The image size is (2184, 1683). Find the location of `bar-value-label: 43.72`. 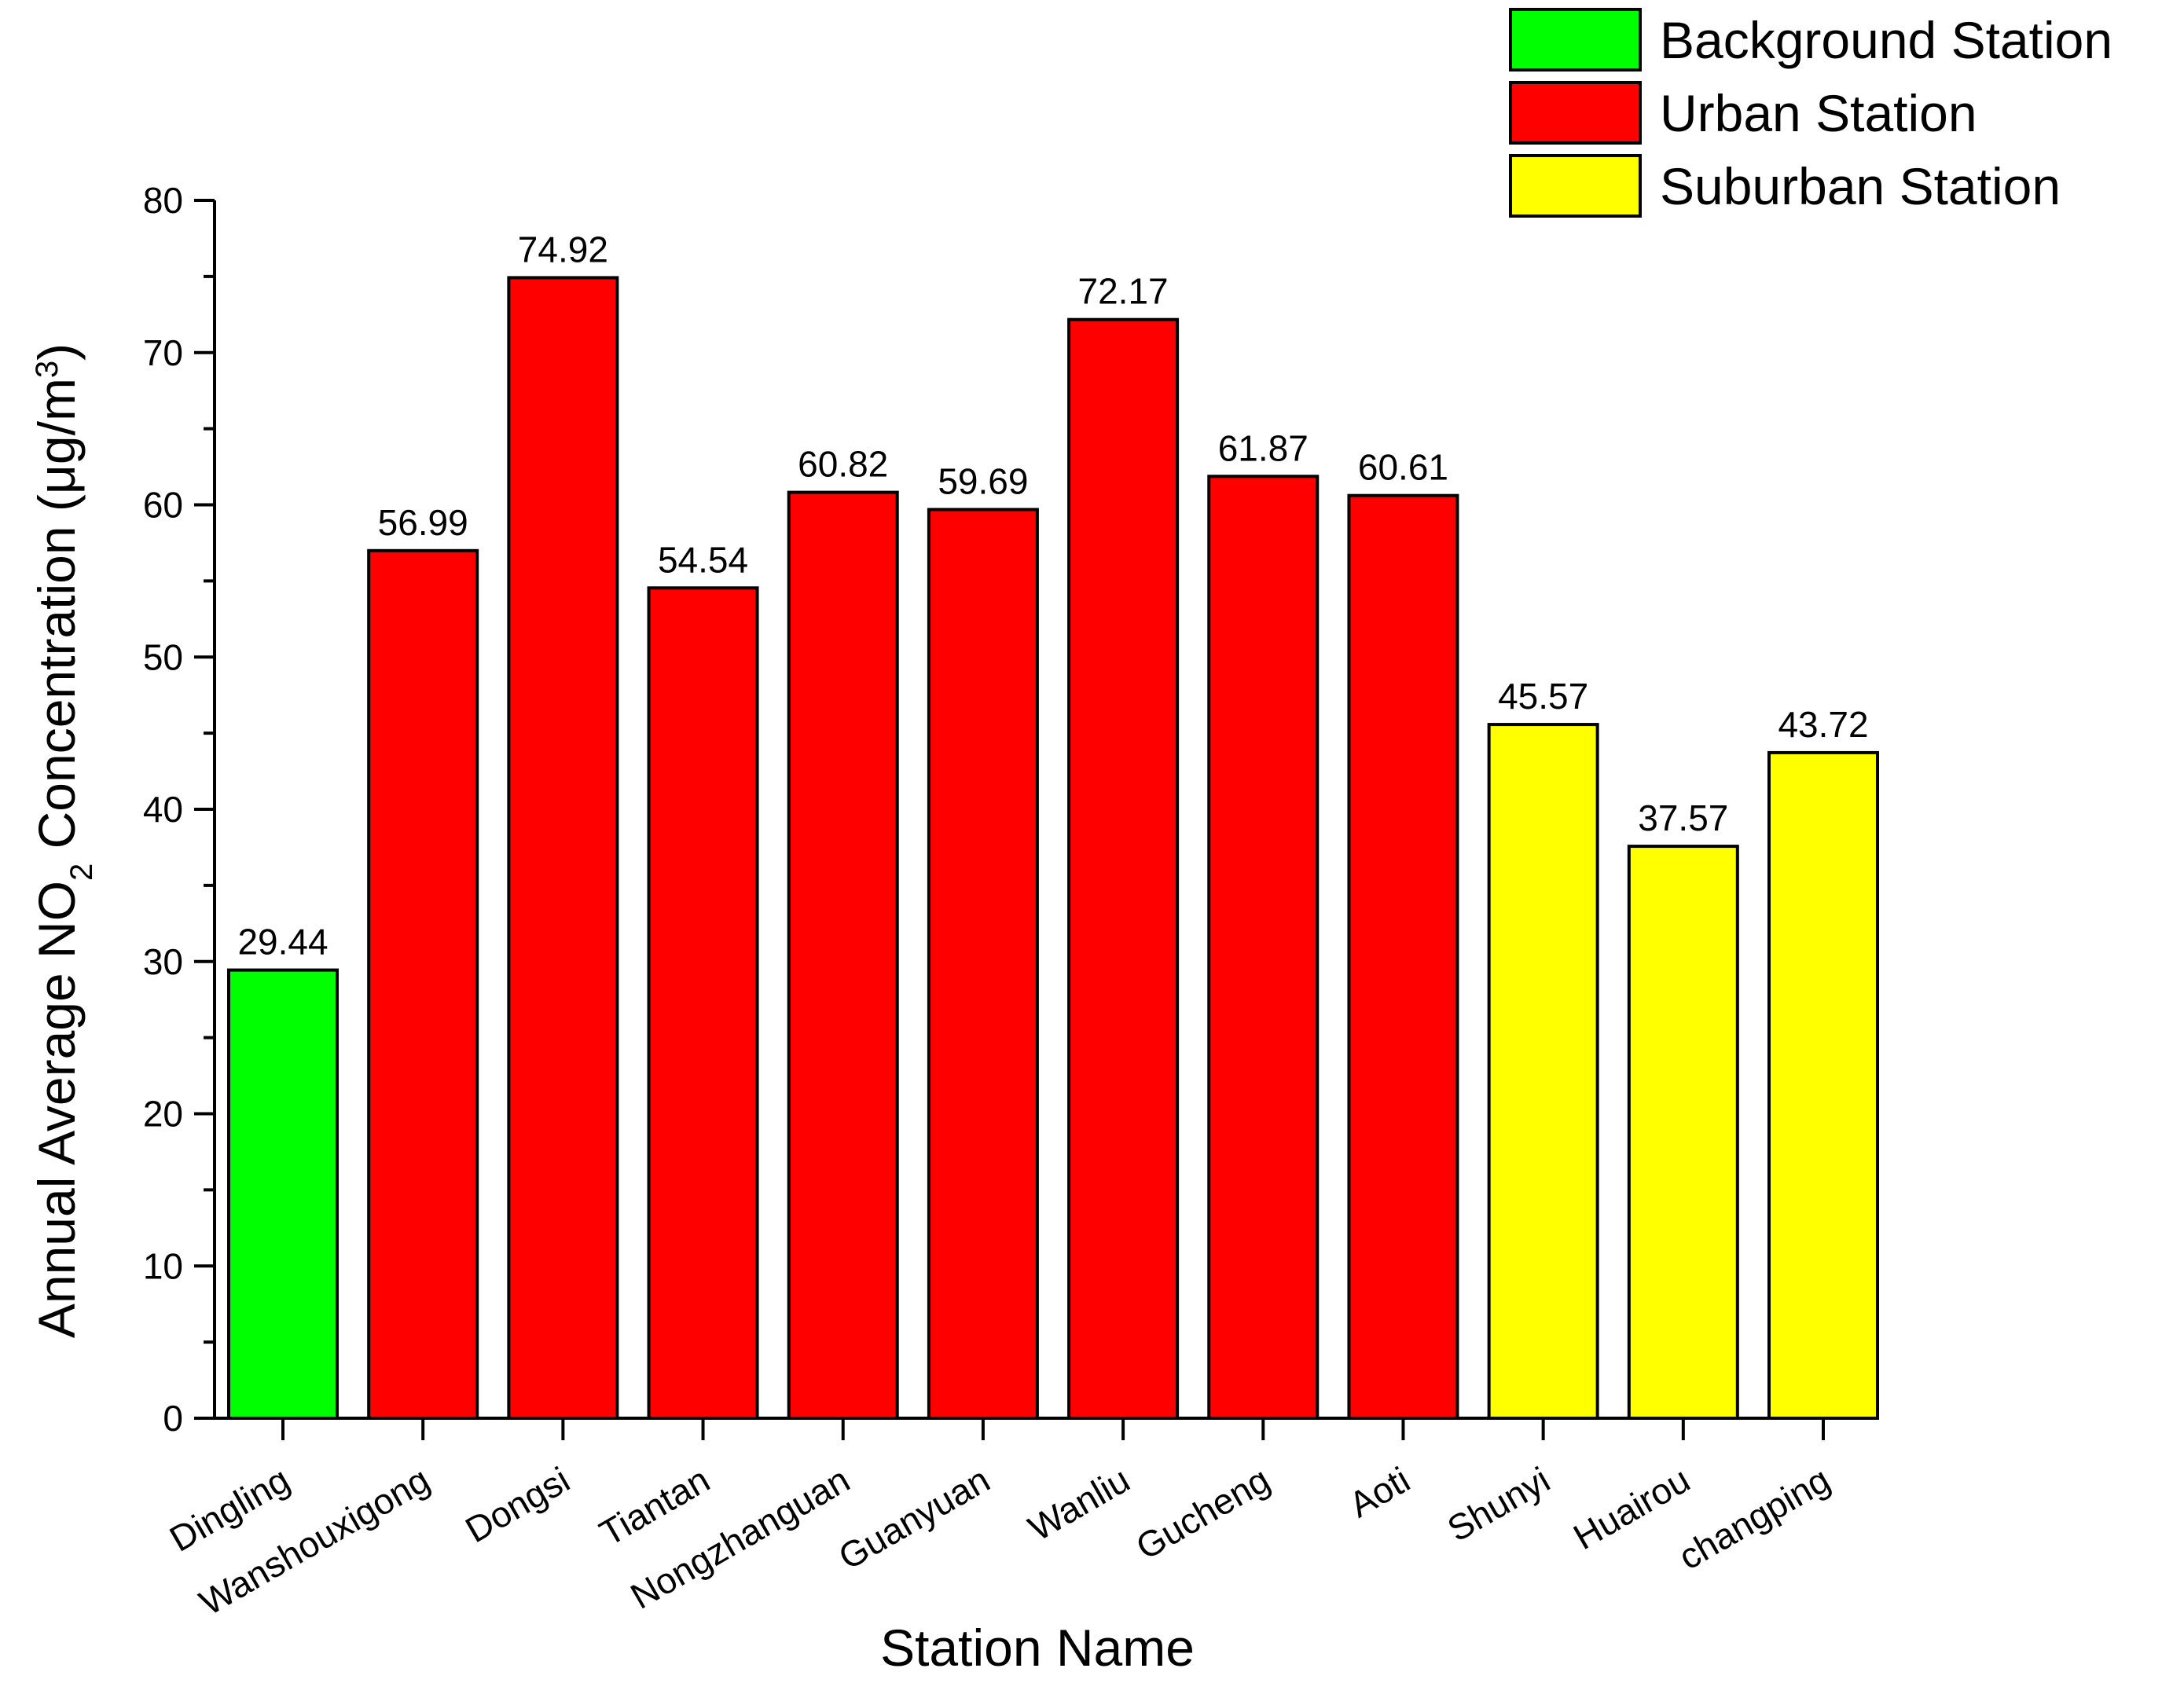

bar-value-label: 43.72 is located at coordinates (1823, 724).